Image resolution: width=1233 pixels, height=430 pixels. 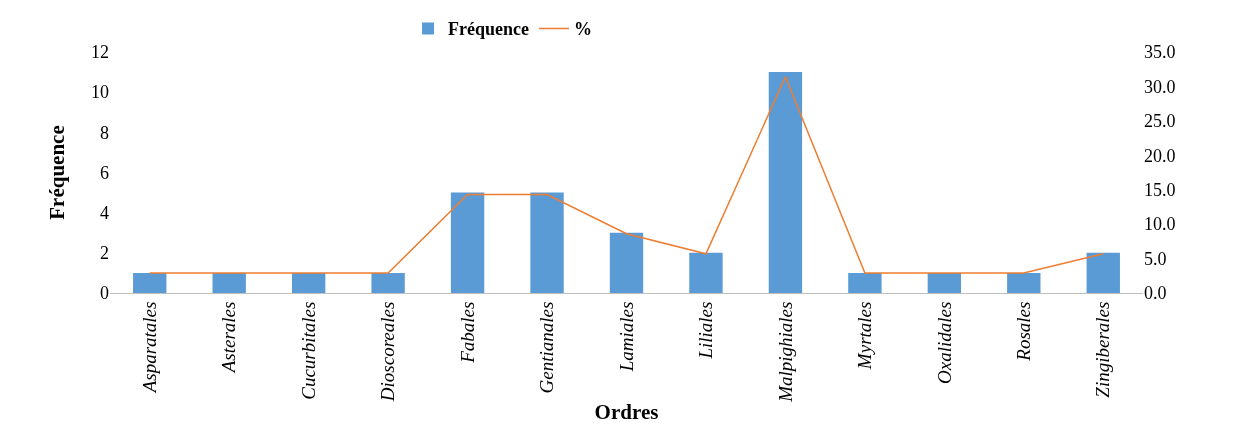 I want to click on x-tick-label: Myrtales, so click(x=865, y=336).